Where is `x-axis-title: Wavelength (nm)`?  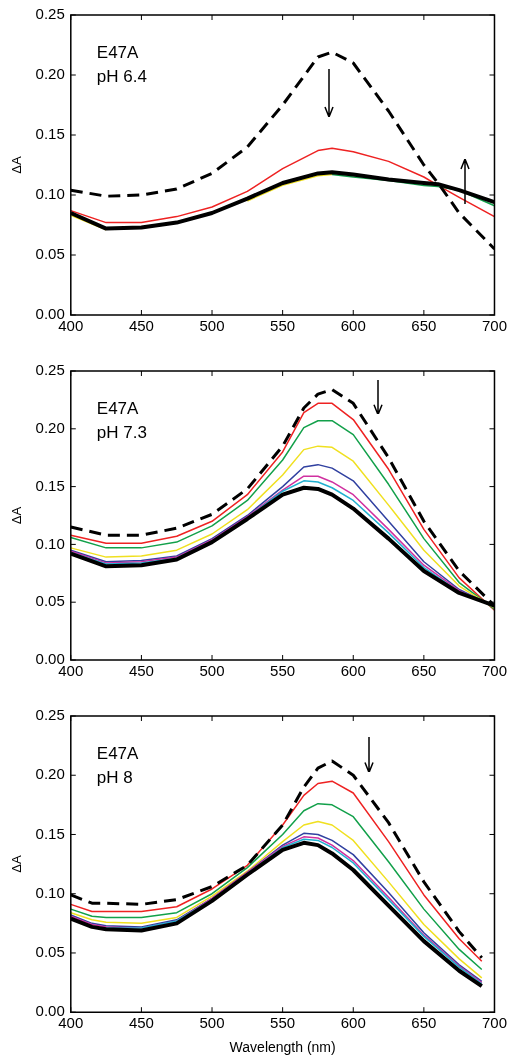 x-axis-title: Wavelength (nm) is located at coordinates (282, 1047).